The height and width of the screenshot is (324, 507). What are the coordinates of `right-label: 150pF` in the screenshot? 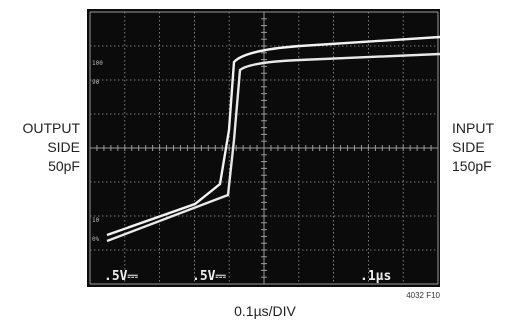 It's located at (472, 166).